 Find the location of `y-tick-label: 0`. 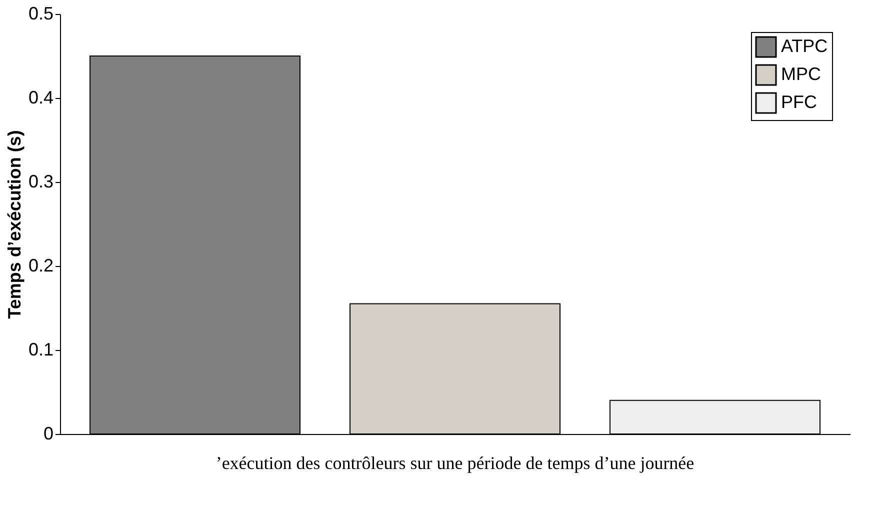

y-tick-label: 0 is located at coordinates (48, 434).